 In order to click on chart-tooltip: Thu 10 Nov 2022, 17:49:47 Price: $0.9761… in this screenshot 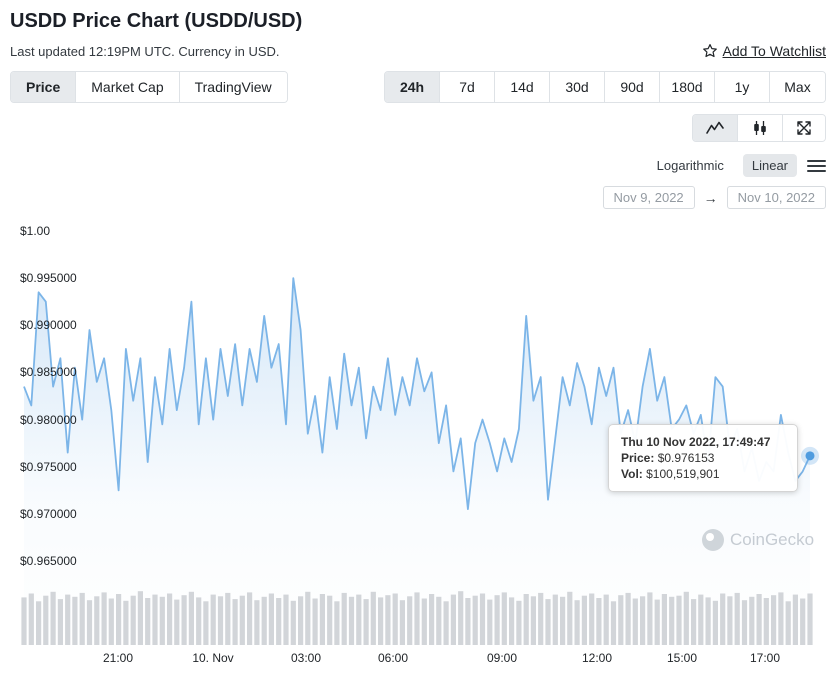, I will do `click(703, 458)`.